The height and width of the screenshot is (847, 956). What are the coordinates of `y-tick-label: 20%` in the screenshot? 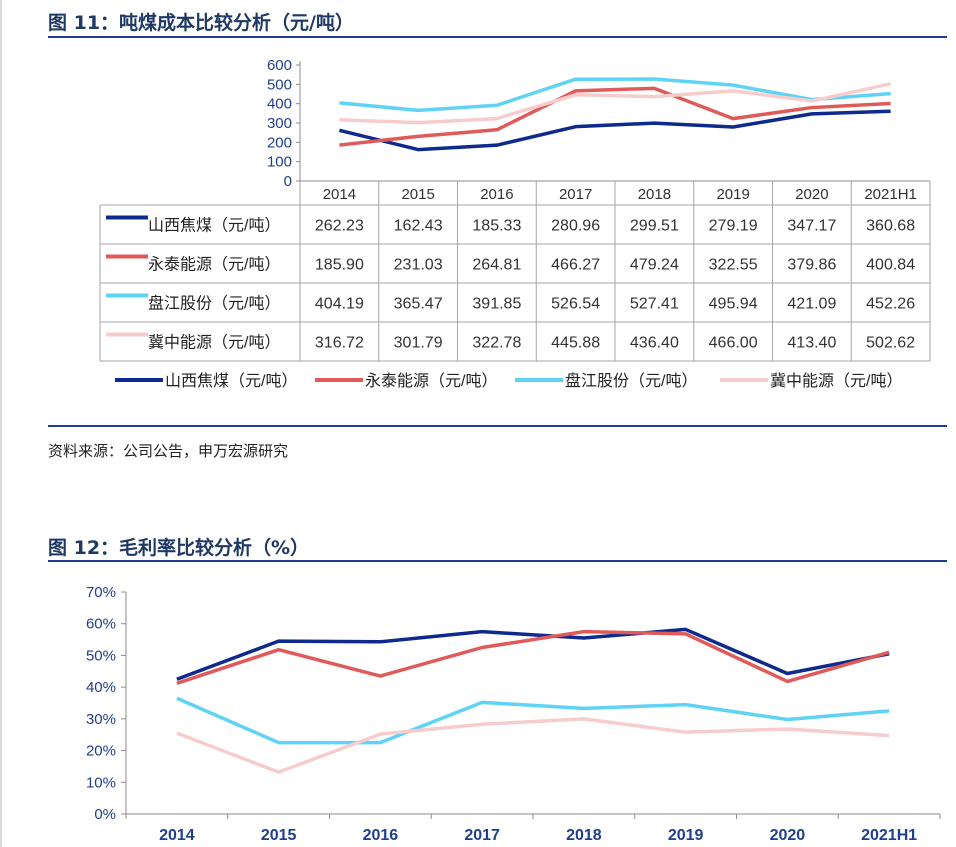 It's located at (101, 751).